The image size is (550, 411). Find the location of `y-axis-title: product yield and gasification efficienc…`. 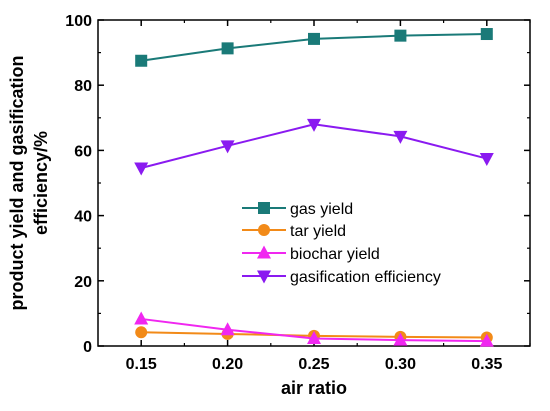

y-axis-title: product yield and gasification efficienc… is located at coordinates (29, 182).